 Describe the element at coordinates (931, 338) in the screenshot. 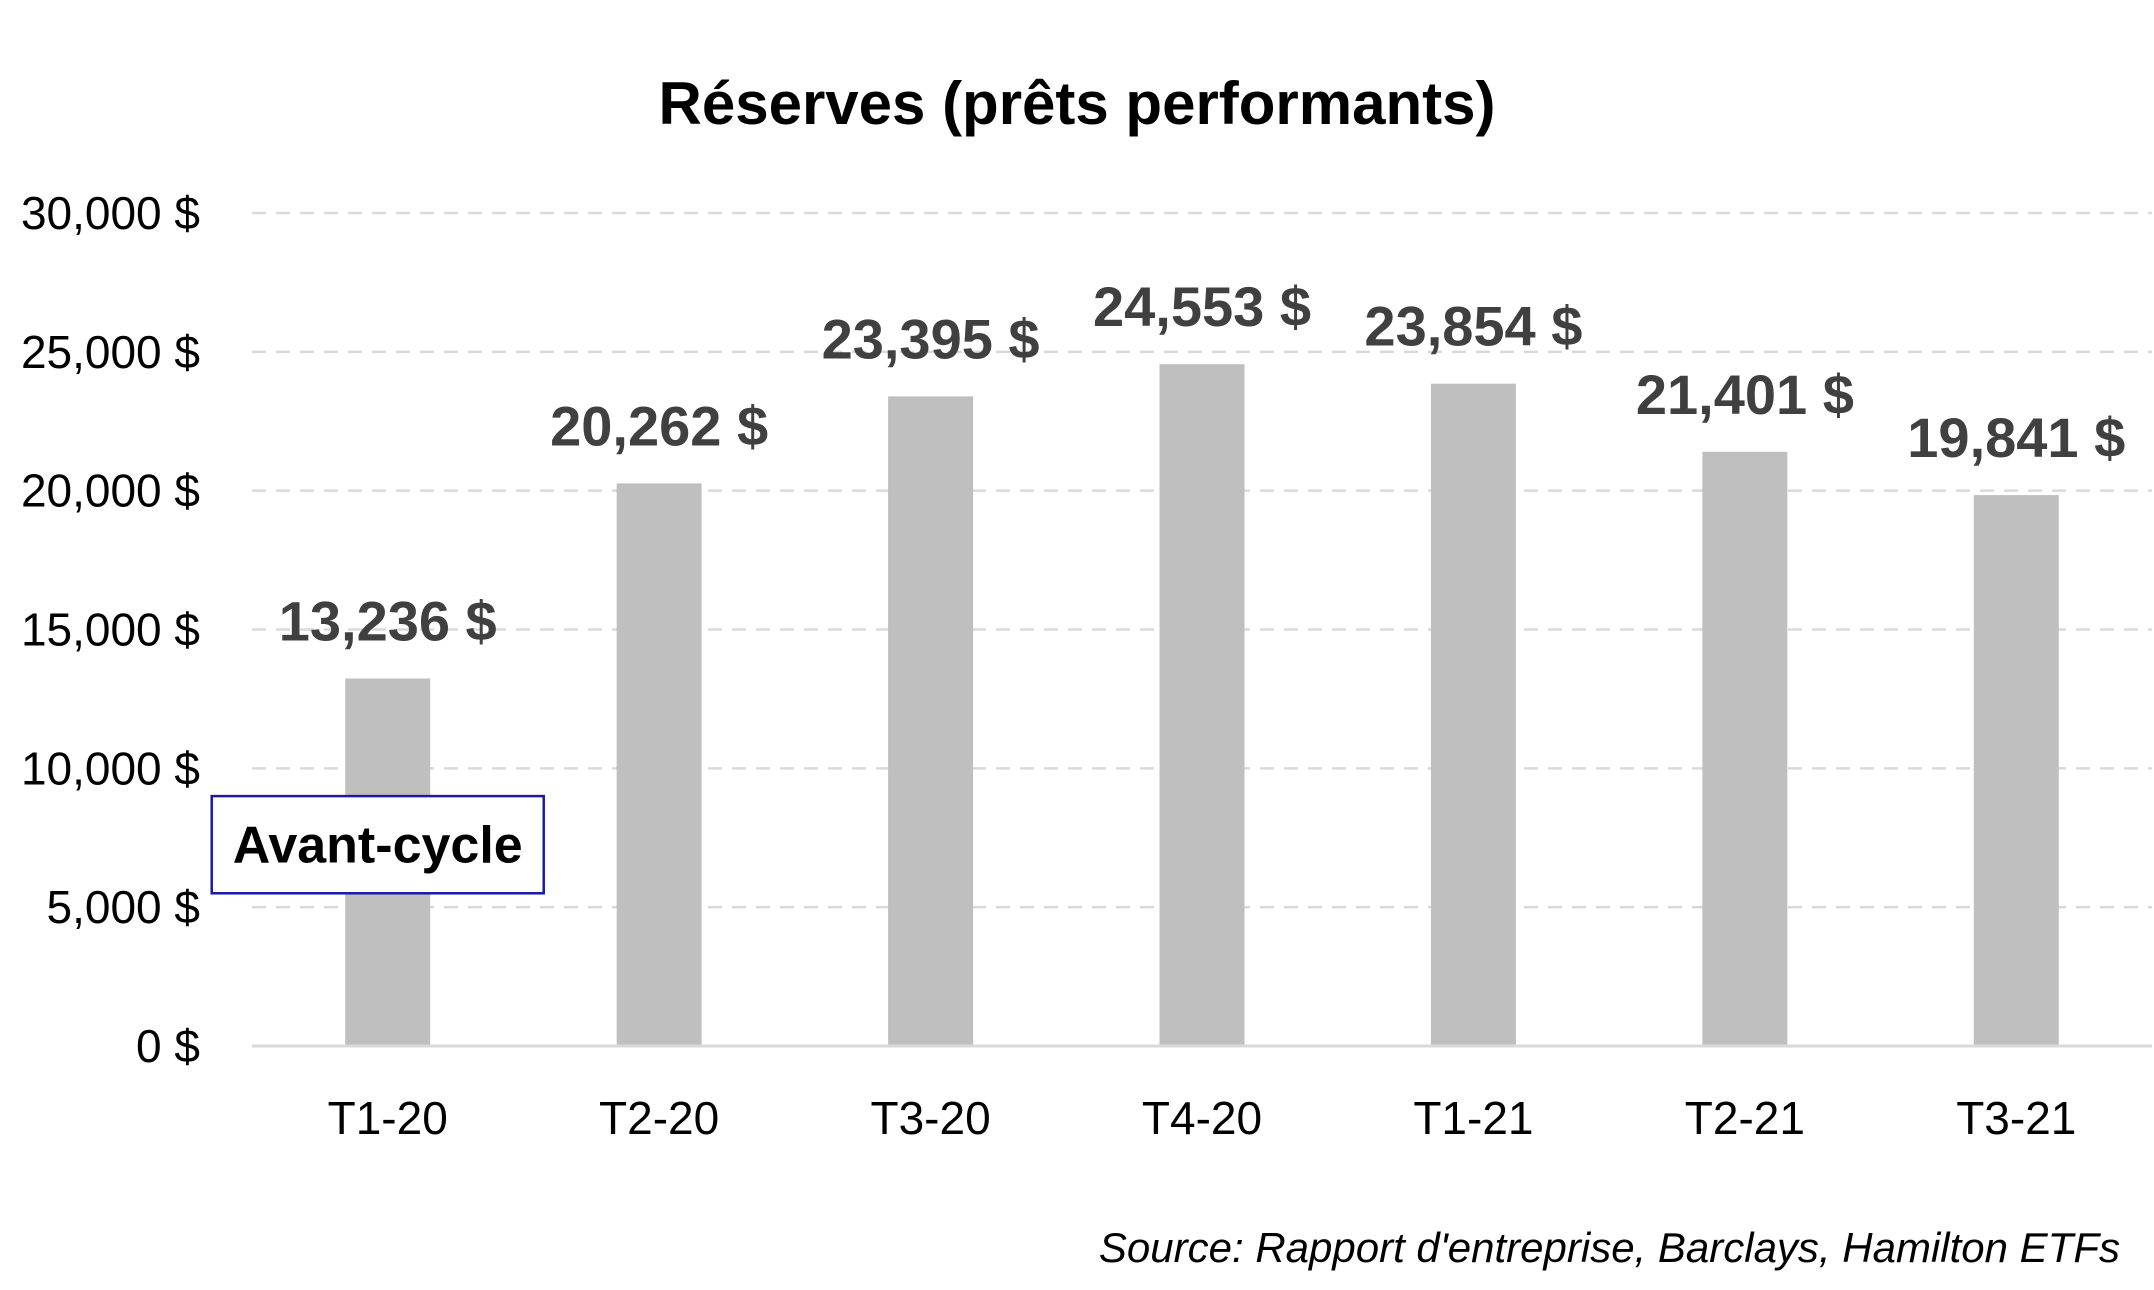

I see `data-label: 23,395 $` at that location.